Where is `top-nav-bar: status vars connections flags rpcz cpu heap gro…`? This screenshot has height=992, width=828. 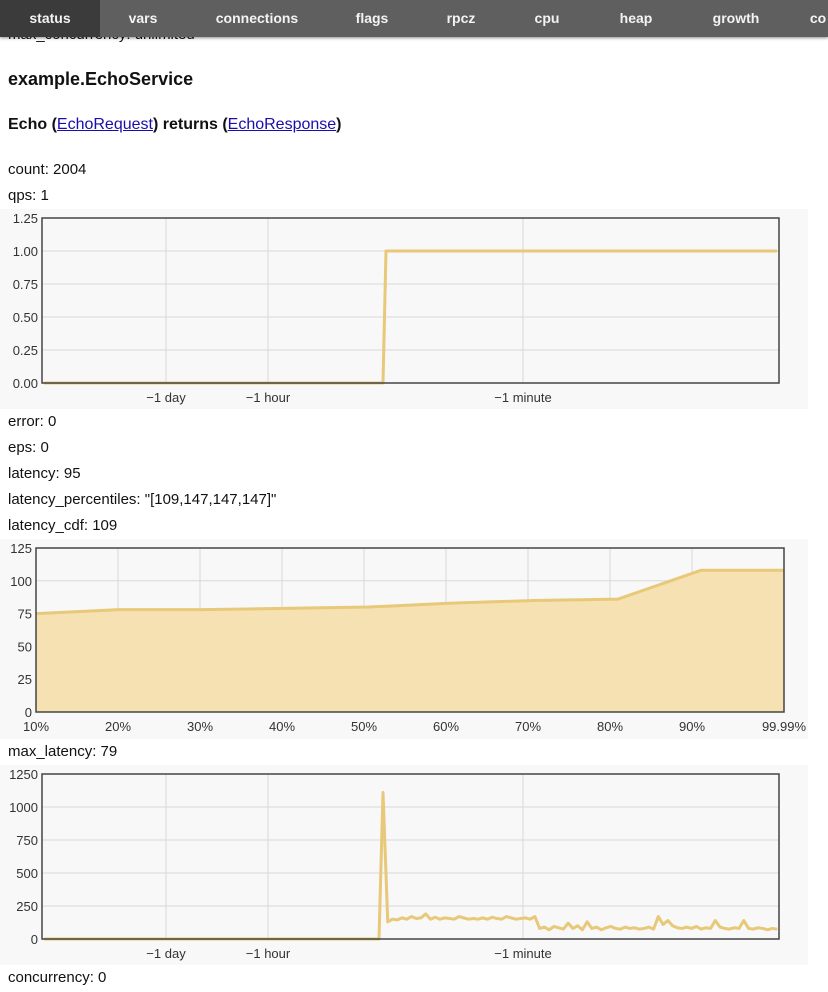 top-nav-bar: status vars connections flags rpcz cpu heap gro… is located at coordinates (414, 18).